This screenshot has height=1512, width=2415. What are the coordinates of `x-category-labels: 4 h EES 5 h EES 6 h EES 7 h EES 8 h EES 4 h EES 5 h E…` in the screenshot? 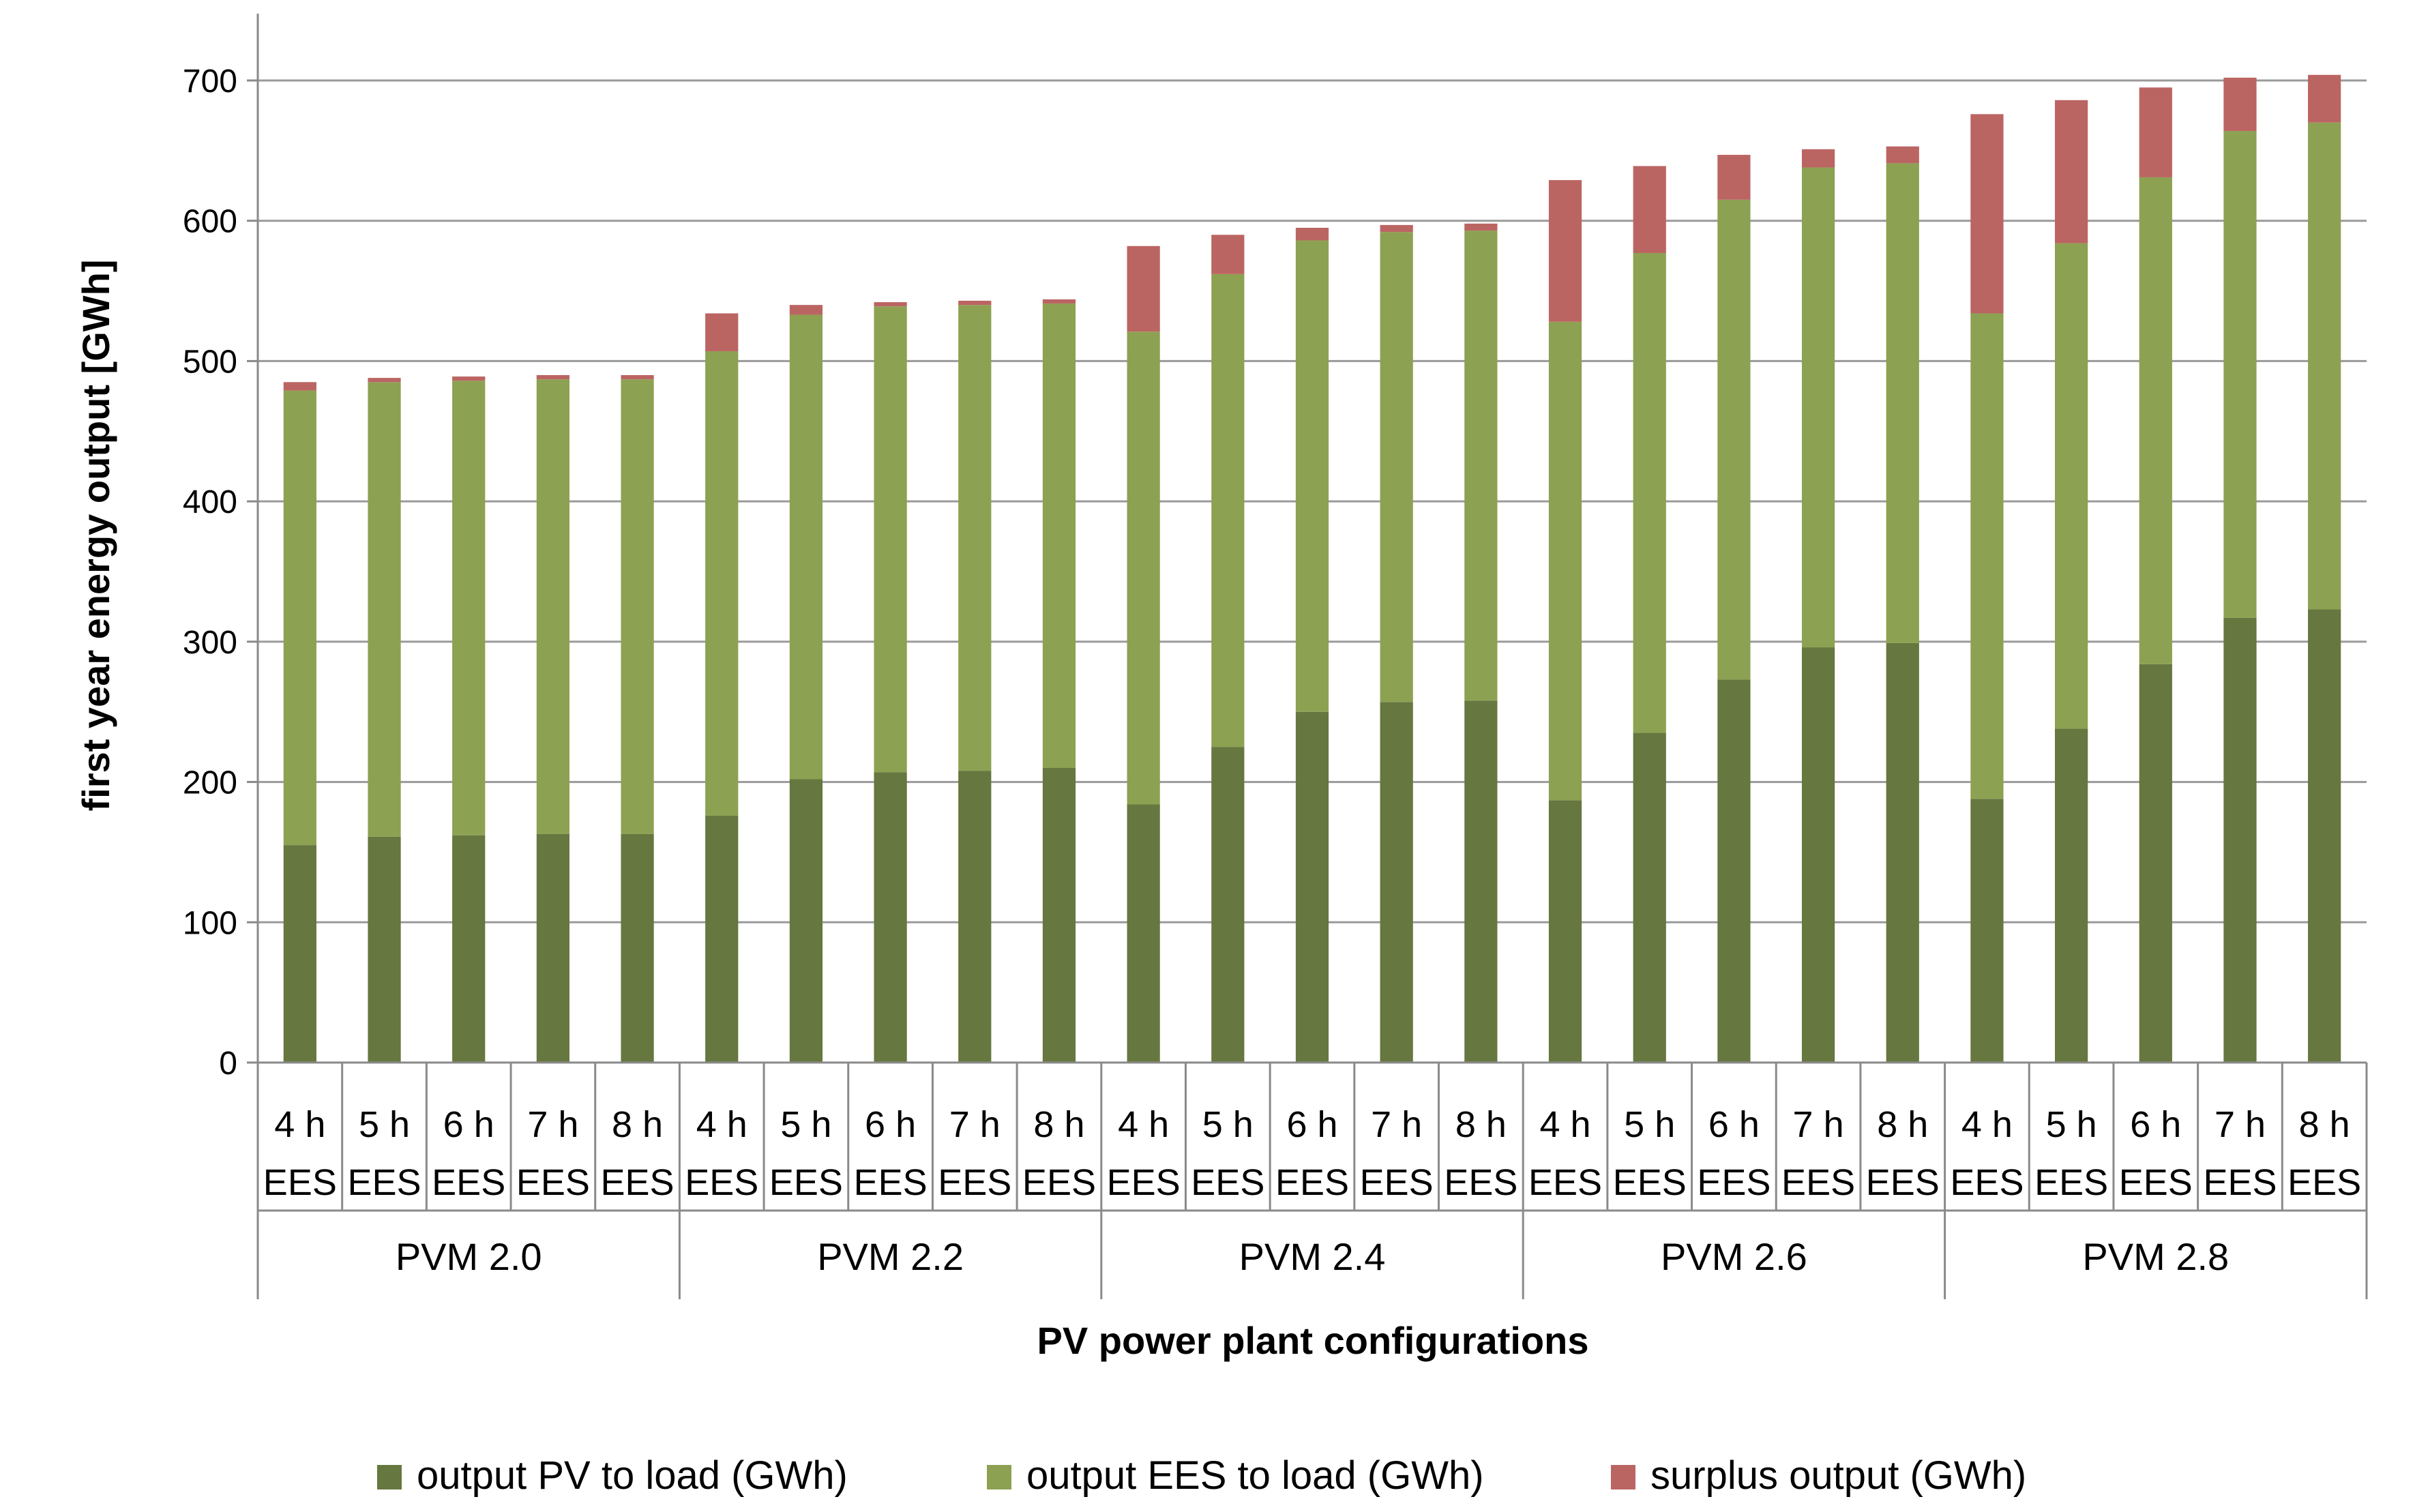 It's located at (1312, 1153).